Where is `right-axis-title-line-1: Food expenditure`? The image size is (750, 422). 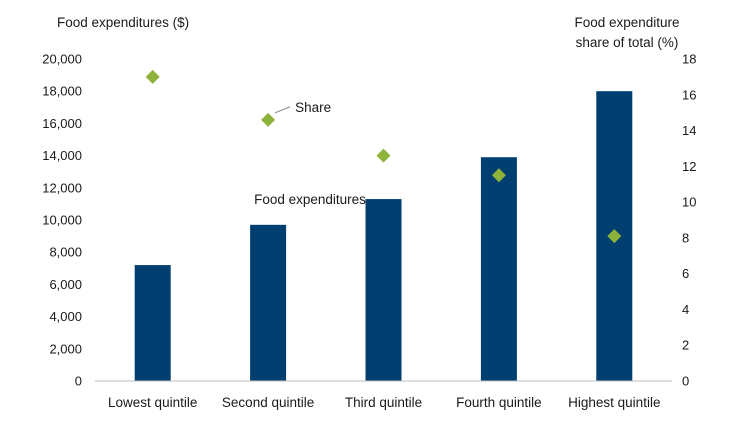
right-axis-title-line-1: Food expenditure is located at coordinates (626, 22).